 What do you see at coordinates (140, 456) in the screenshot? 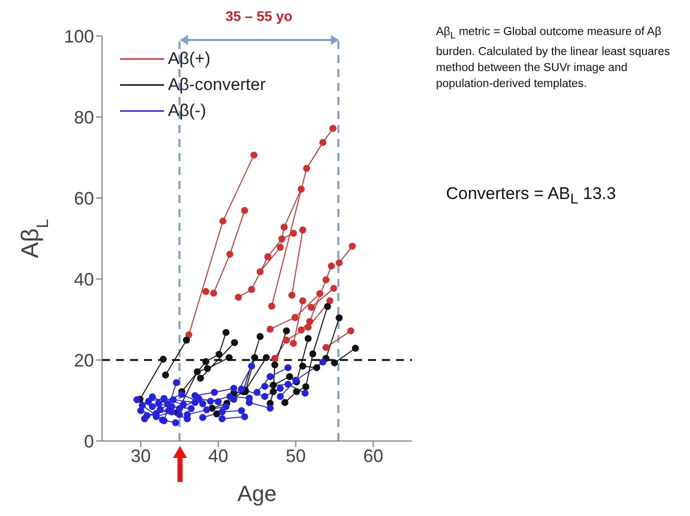
I see `x-tick-label: 30` at bounding box center [140, 456].